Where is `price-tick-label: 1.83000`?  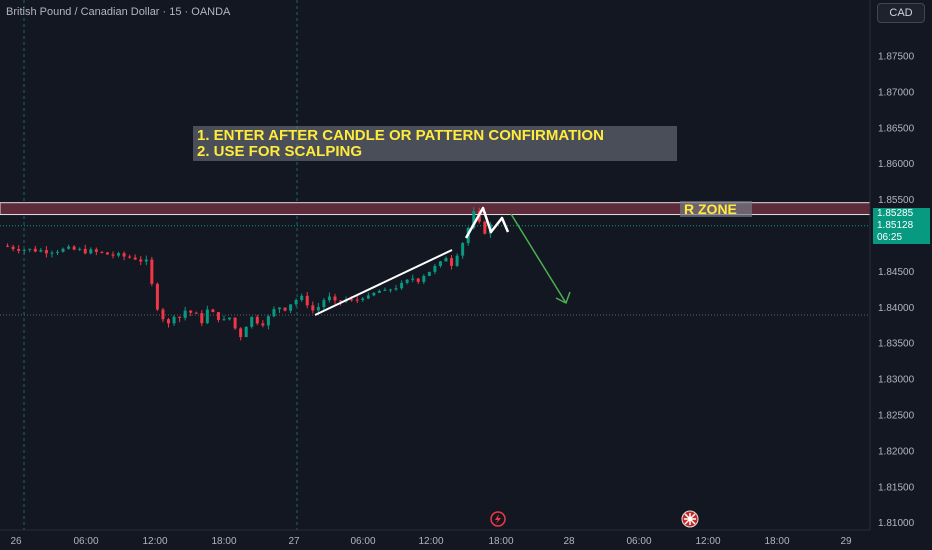 price-tick-label: 1.83000 is located at coordinates (896, 380).